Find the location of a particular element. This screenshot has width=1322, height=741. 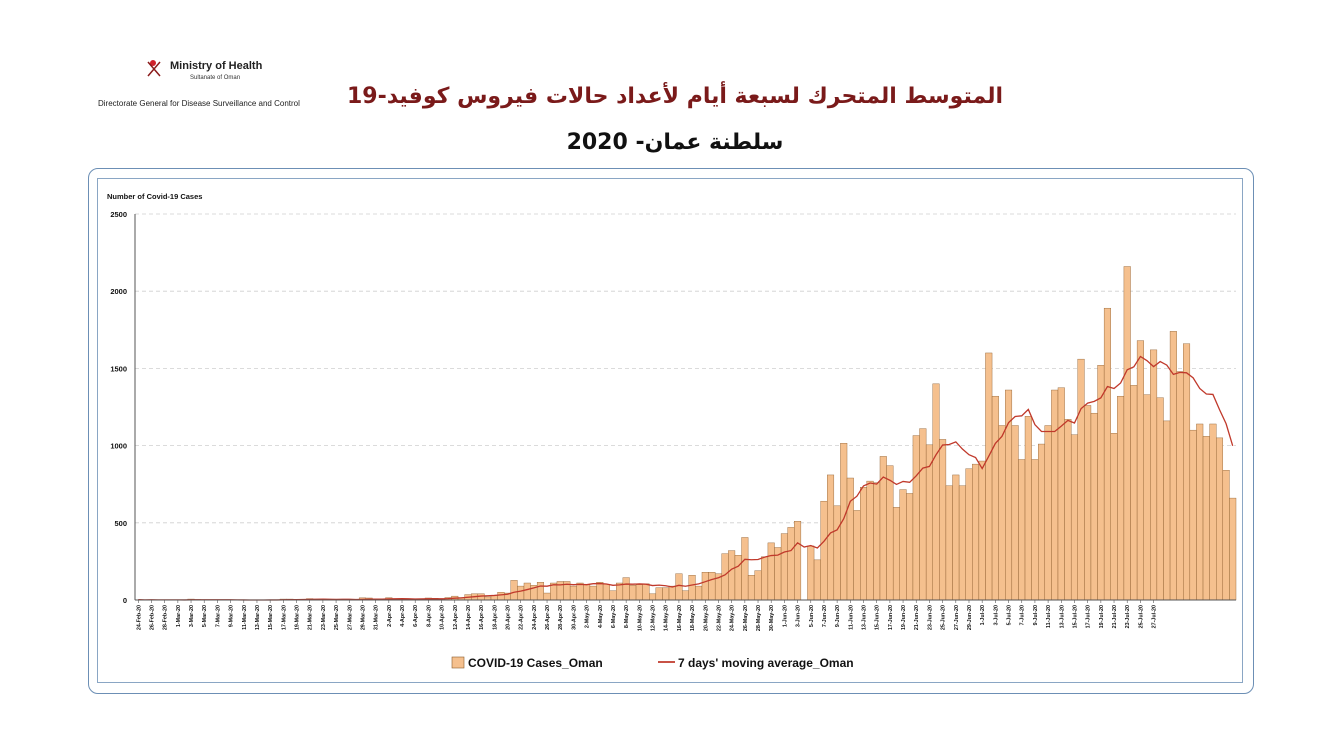

x-tick-label: 24-Feb-20 is located at coordinates (139, 617).